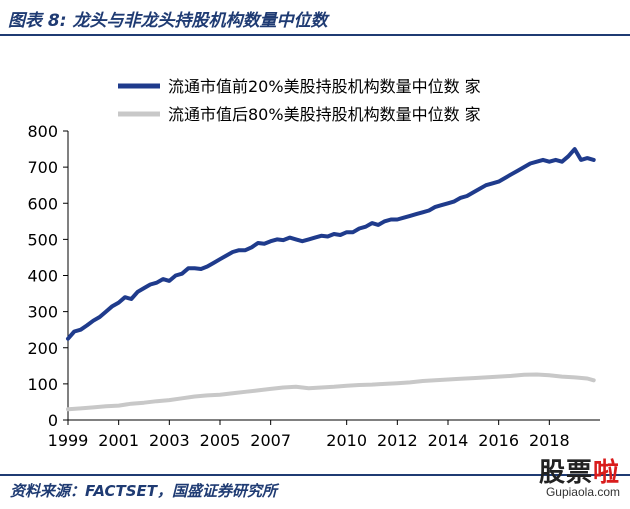 The image size is (630, 509). What do you see at coordinates (42, 348) in the screenshot?
I see `y-tick-label: 200` at bounding box center [42, 348].